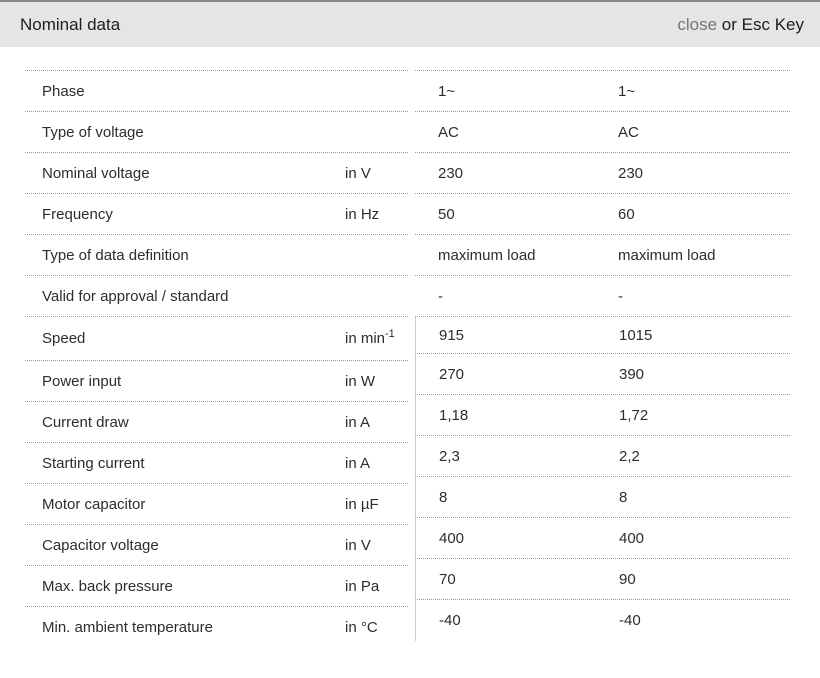 This screenshot has width=820, height=678. What do you see at coordinates (452, 335) in the screenshot?
I see `value-variant-1: 915` at bounding box center [452, 335].